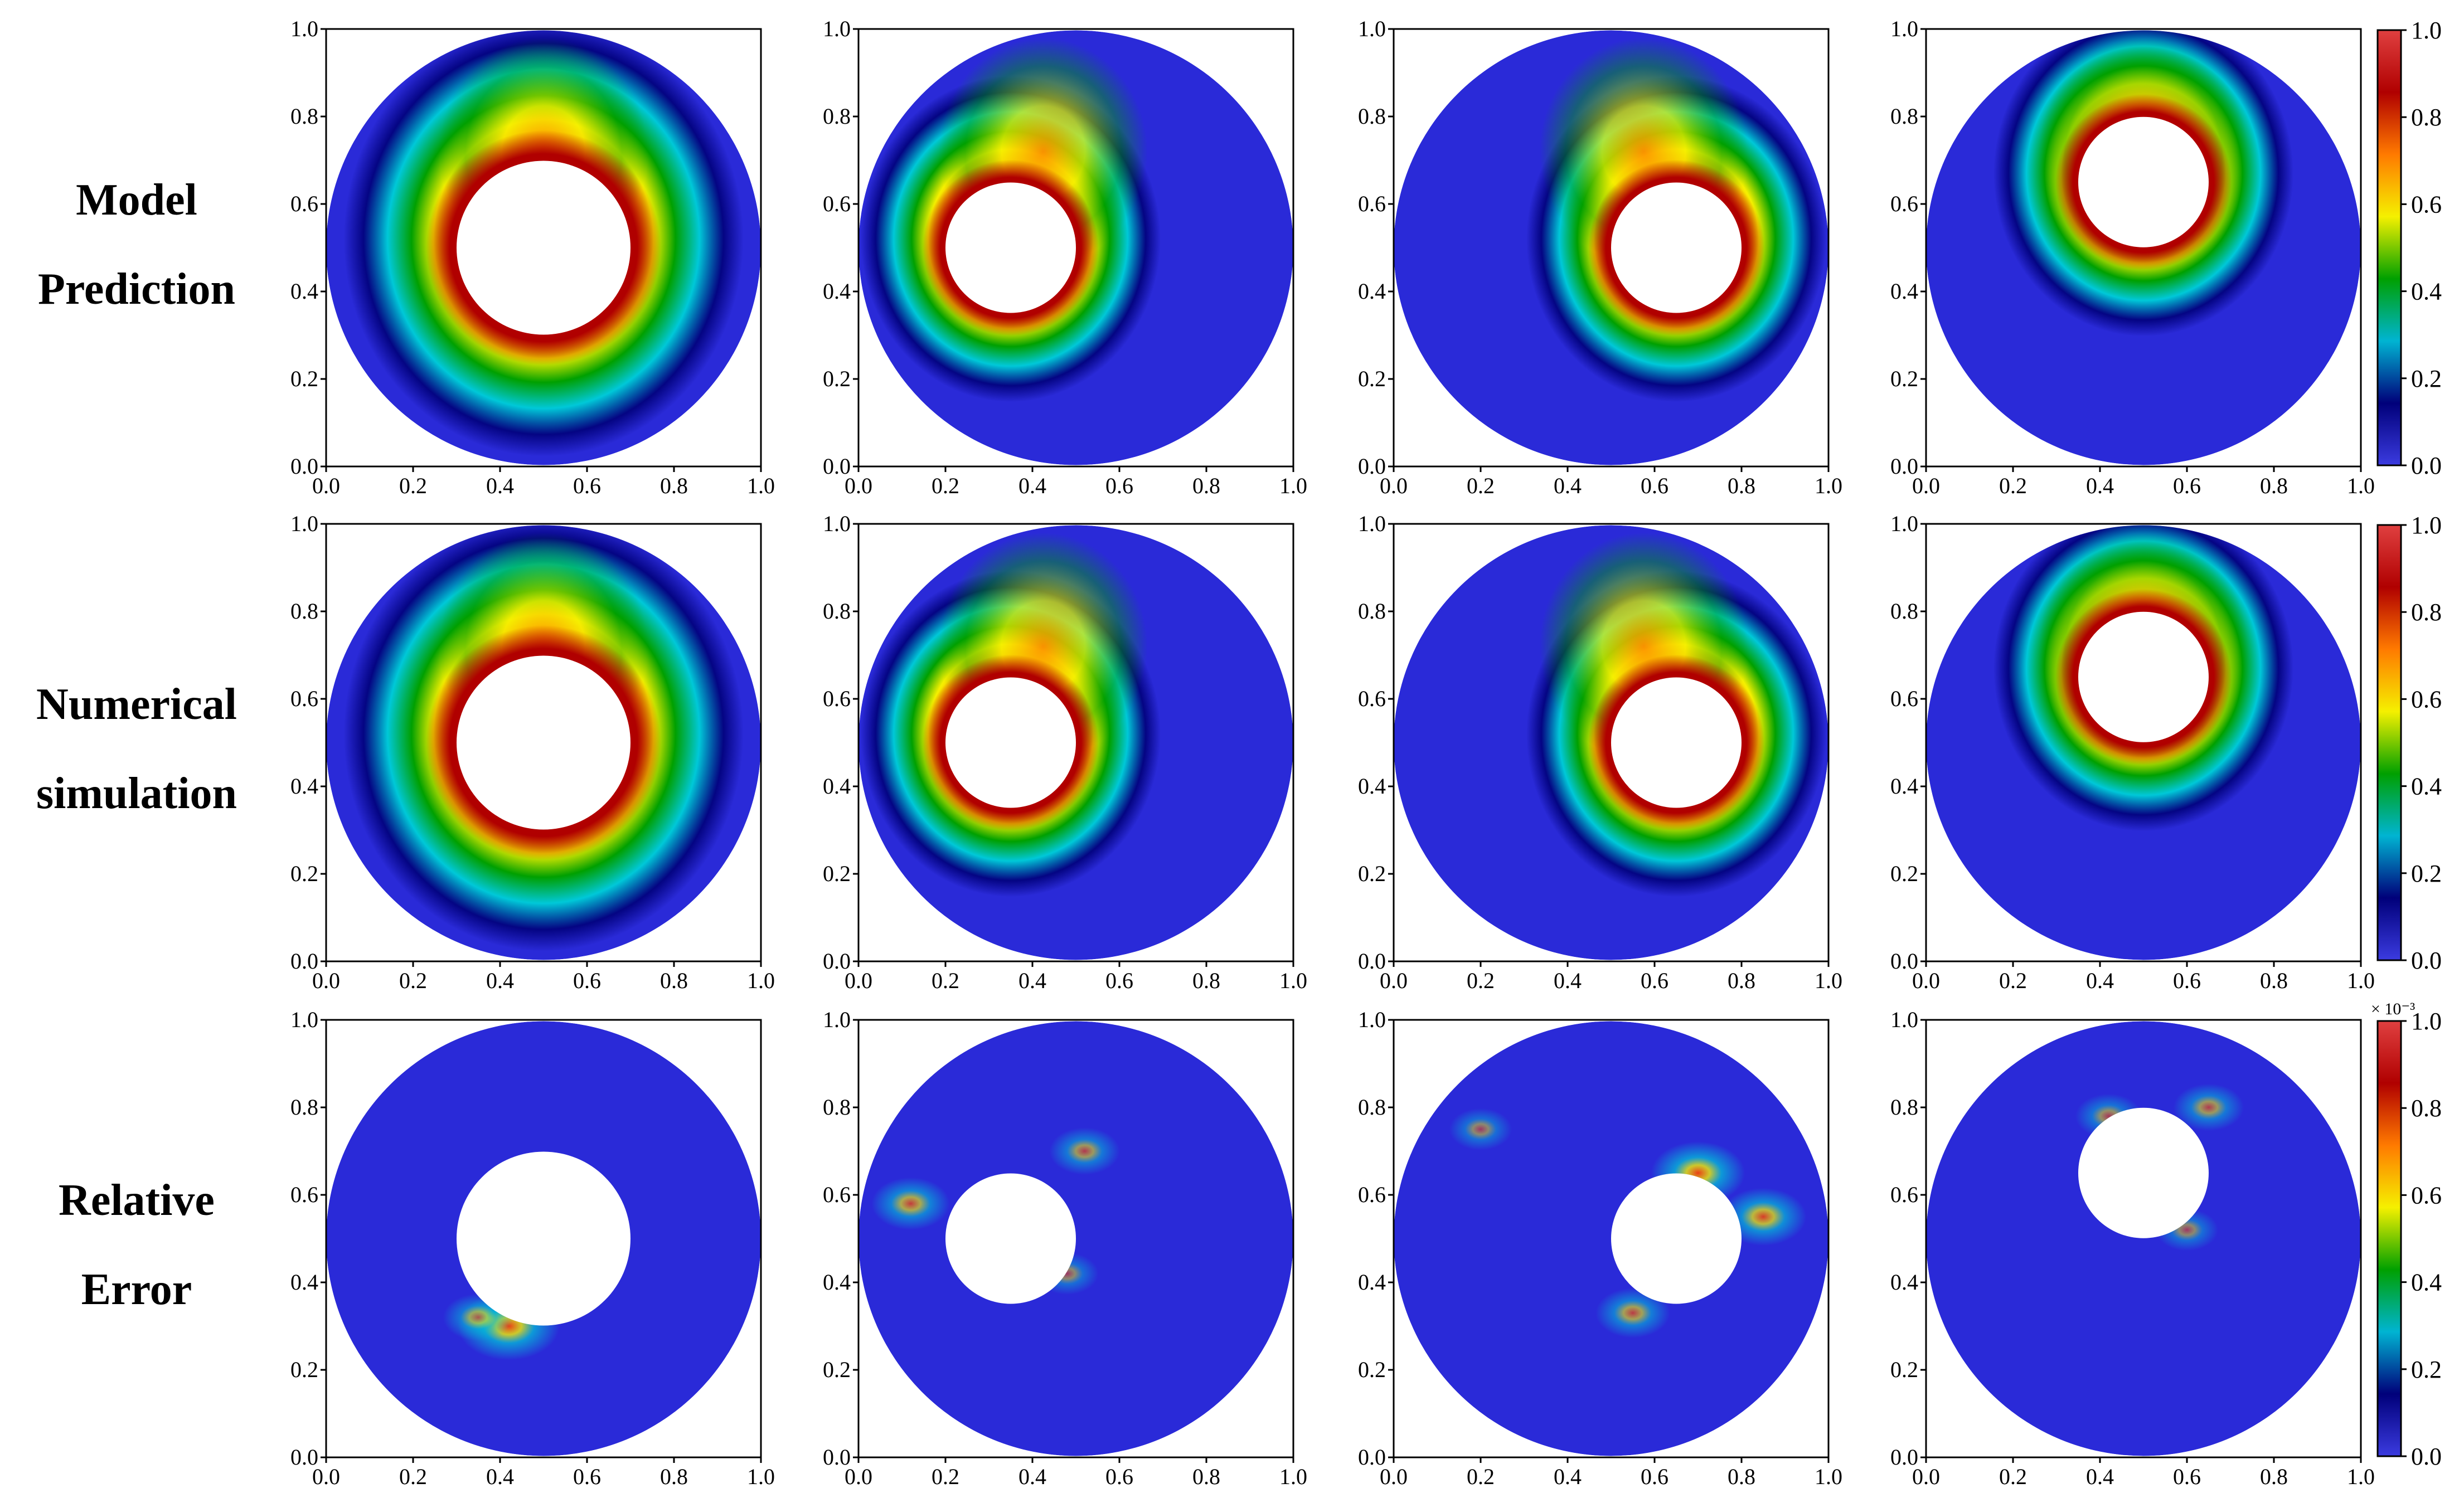 Image resolution: width=2464 pixels, height=1488 pixels. I want to click on panel-r3-c3: 0.0 0.2 0.4 0.6 0.8 1.0 0.0 0.2 0.4 0.6 0.8 1.0, so click(1600, 1247).